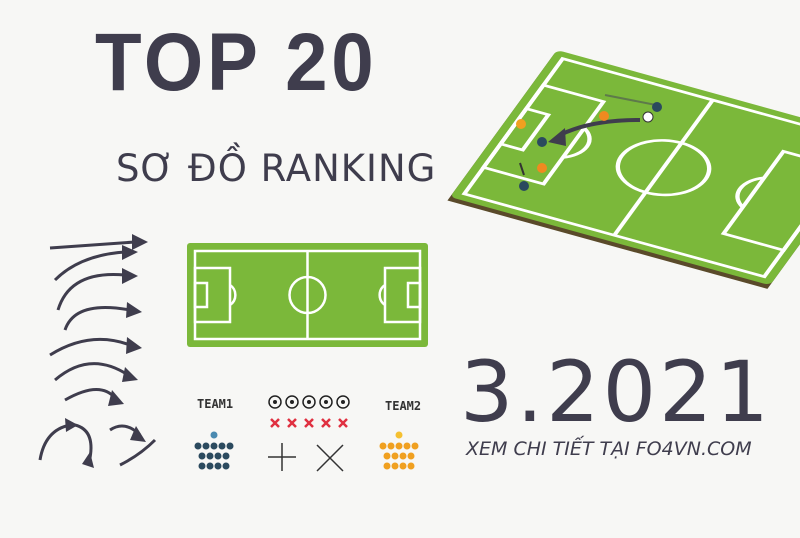 The width and height of the screenshot is (800, 538). I want to click on team2-label: TEAM2, so click(403, 406).